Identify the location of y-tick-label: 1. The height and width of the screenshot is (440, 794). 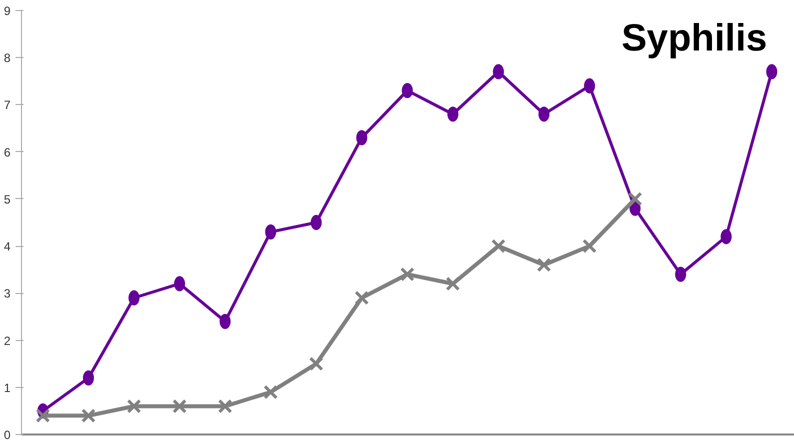
(7, 387).